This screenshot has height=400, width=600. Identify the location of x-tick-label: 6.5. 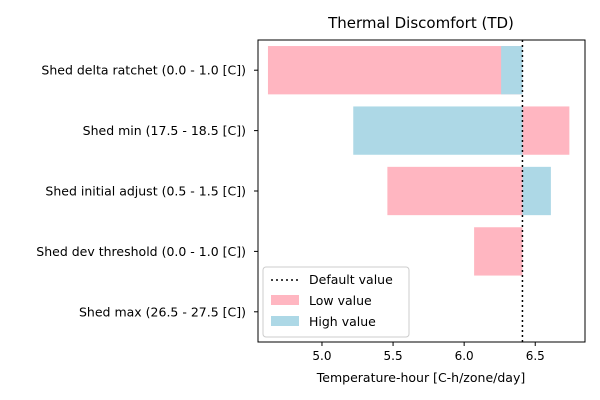
(535, 356).